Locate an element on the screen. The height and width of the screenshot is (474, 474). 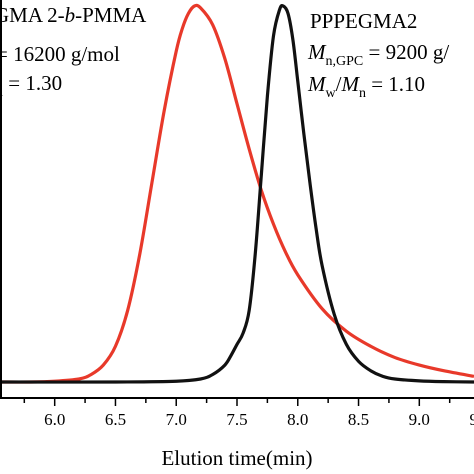
x-tick-label: 8.5 is located at coordinates (358, 419).